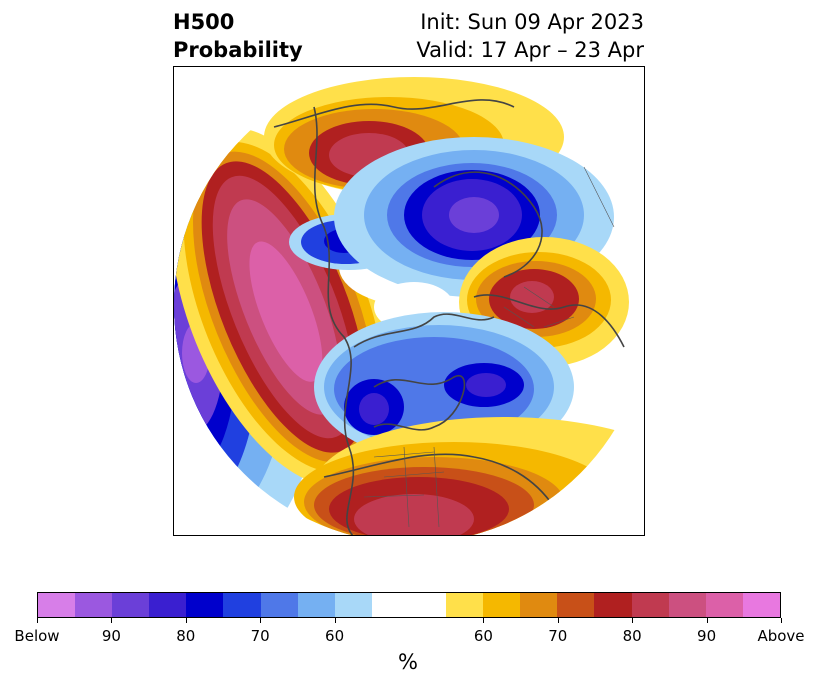 The width and height of the screenshot is (819, 686). I want to click on valid-dates: Valid: 17 Apr – 23 Apr, so click(530, 50).